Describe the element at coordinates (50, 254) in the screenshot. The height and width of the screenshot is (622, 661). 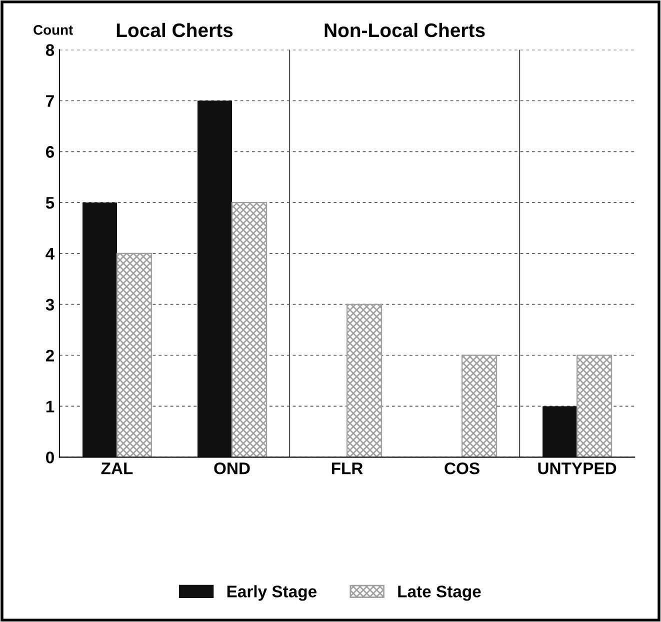
I see `y-tick-label: 4` at that location.